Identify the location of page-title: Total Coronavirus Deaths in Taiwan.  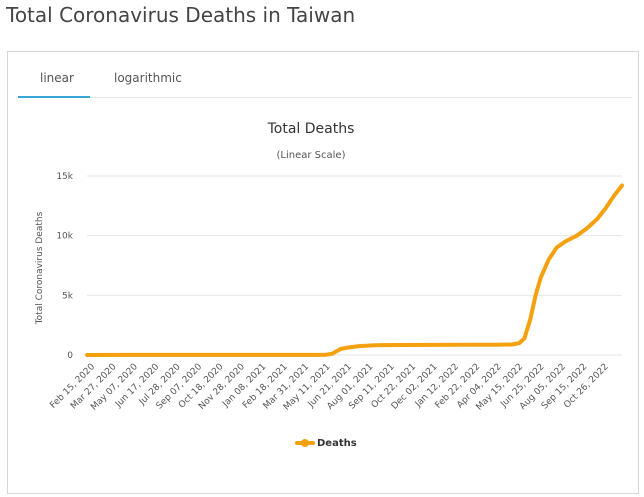
(181, 15).